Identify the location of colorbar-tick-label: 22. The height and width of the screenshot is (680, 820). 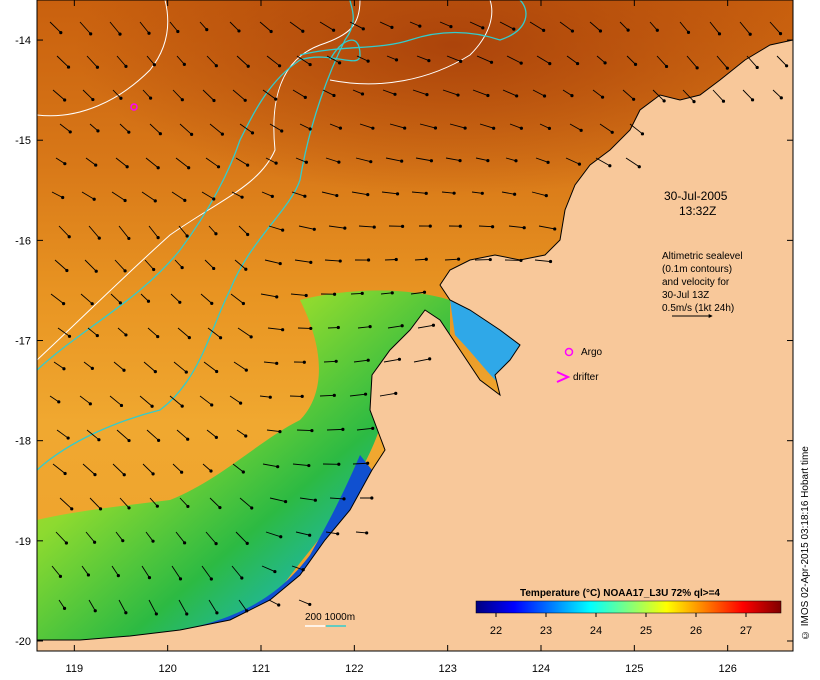
(496, 631).